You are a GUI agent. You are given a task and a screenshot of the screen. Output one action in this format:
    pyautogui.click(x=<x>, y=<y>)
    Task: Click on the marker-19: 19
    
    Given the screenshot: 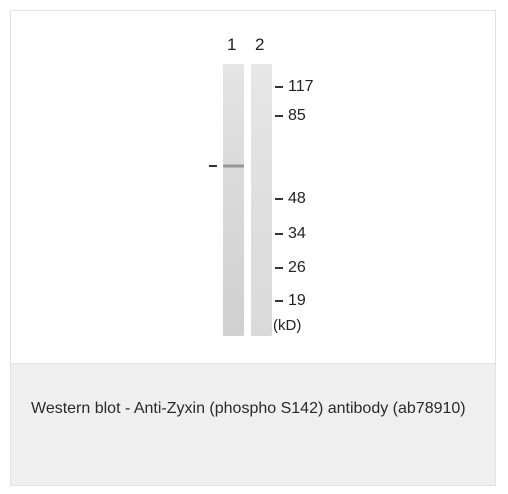 What is the action you would take?
    pyautogui.click(x=290, y=301)
    